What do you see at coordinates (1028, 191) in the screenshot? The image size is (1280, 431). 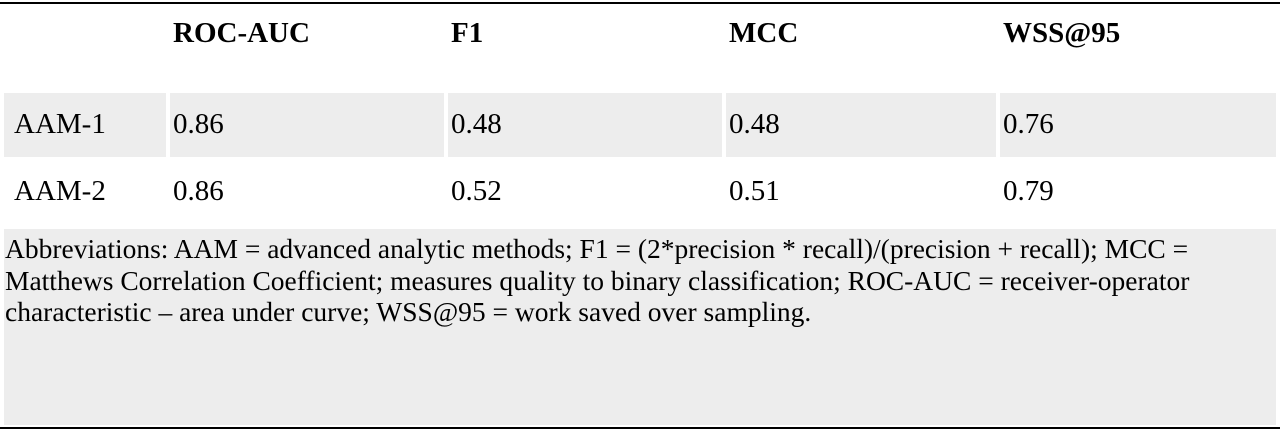 I see `cell-value: 0.79` at bounding box center [1028, 191].